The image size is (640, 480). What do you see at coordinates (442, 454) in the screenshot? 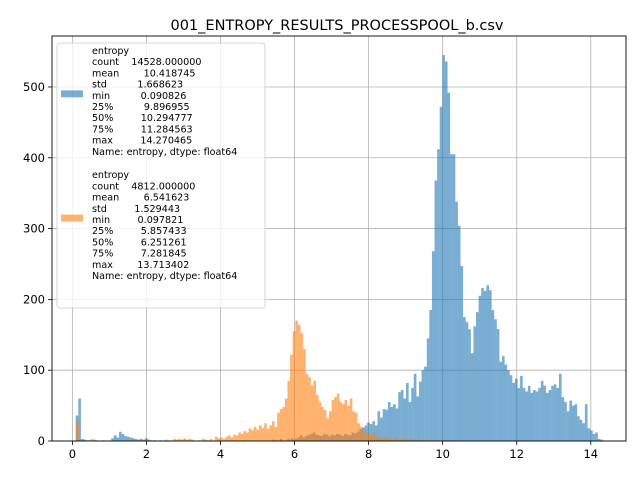
I see `x-tick-label: 10` at bounding box center [442, 454].